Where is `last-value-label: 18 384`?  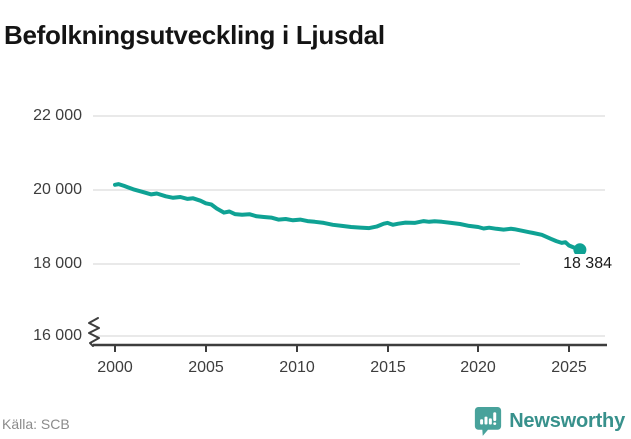
last-value-label: 18 384 is located at coordinates (566, 264).